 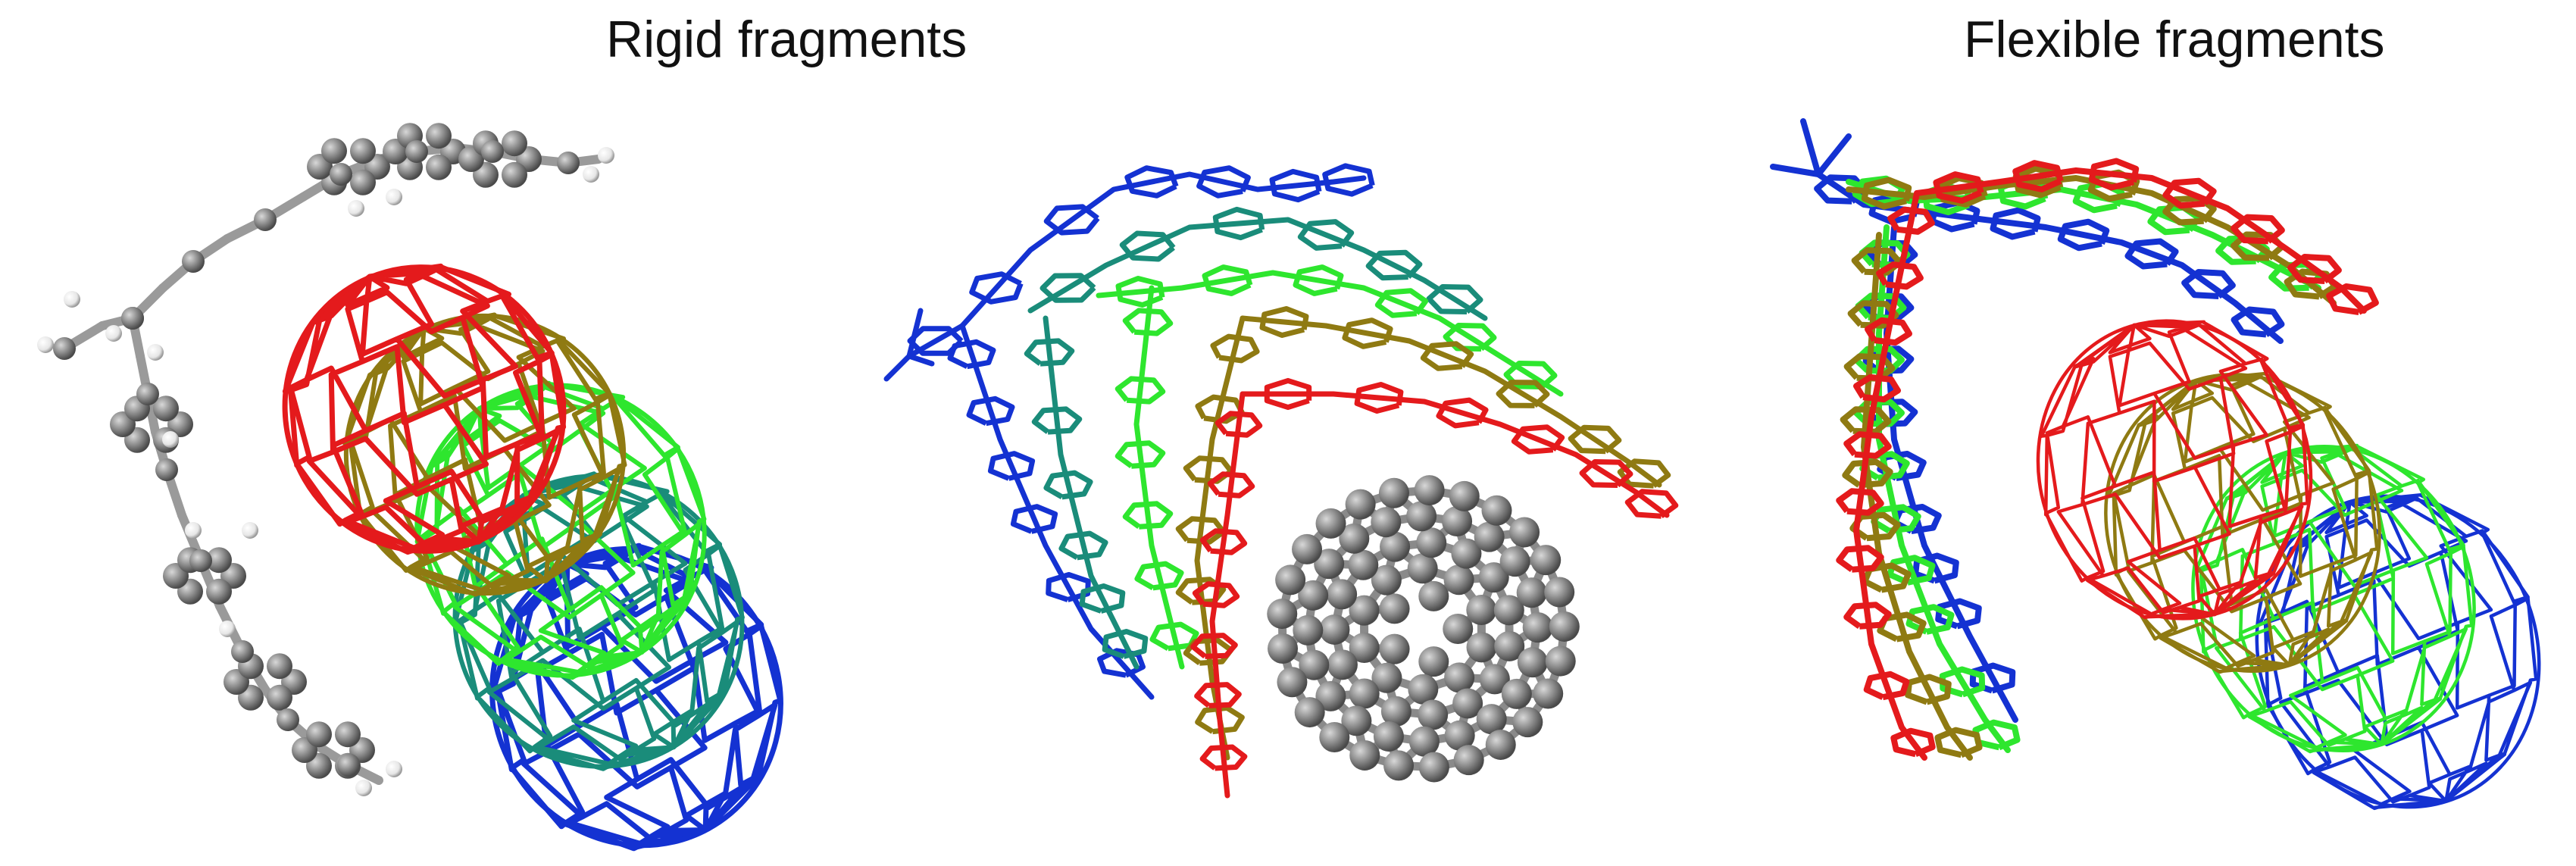 What do you see at coordinates (2174, 470) in the screenshot?
I see `flexible-cage-red` at bounding box center [2174, 470].